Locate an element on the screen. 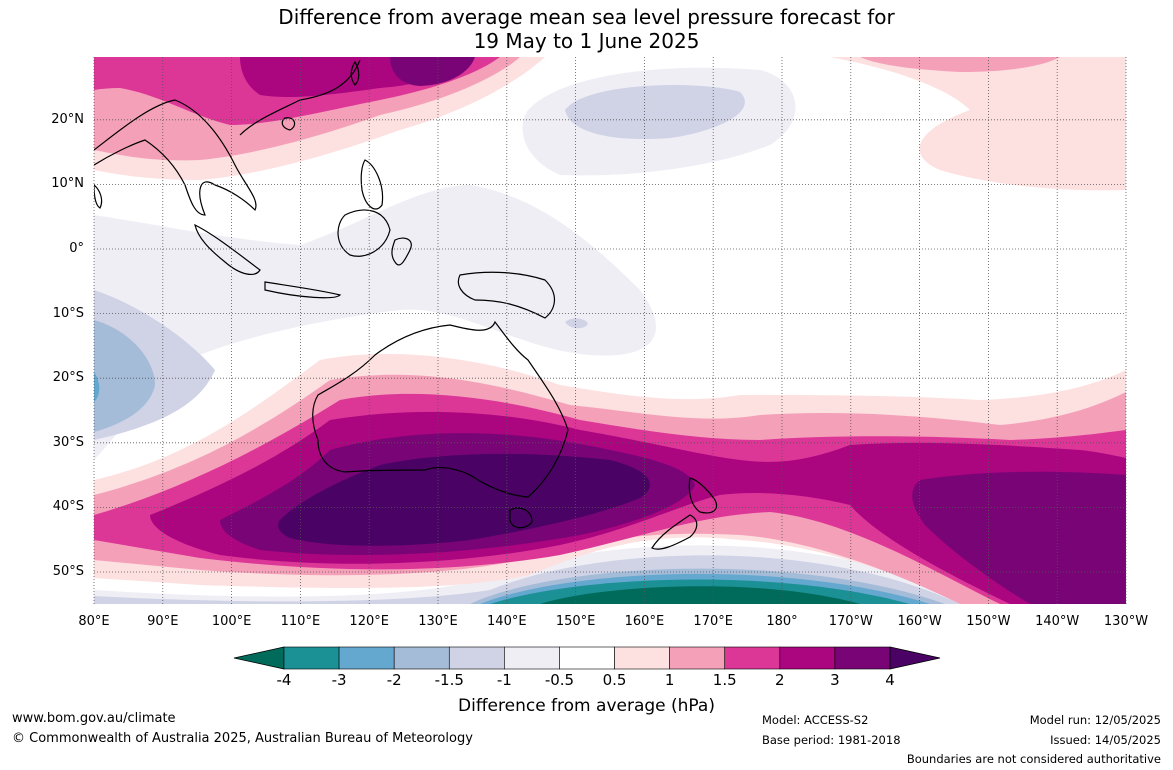 This screenshot has width=1173, height=770. contour-pos-0-5-ne is located at coordinates (978, 124).